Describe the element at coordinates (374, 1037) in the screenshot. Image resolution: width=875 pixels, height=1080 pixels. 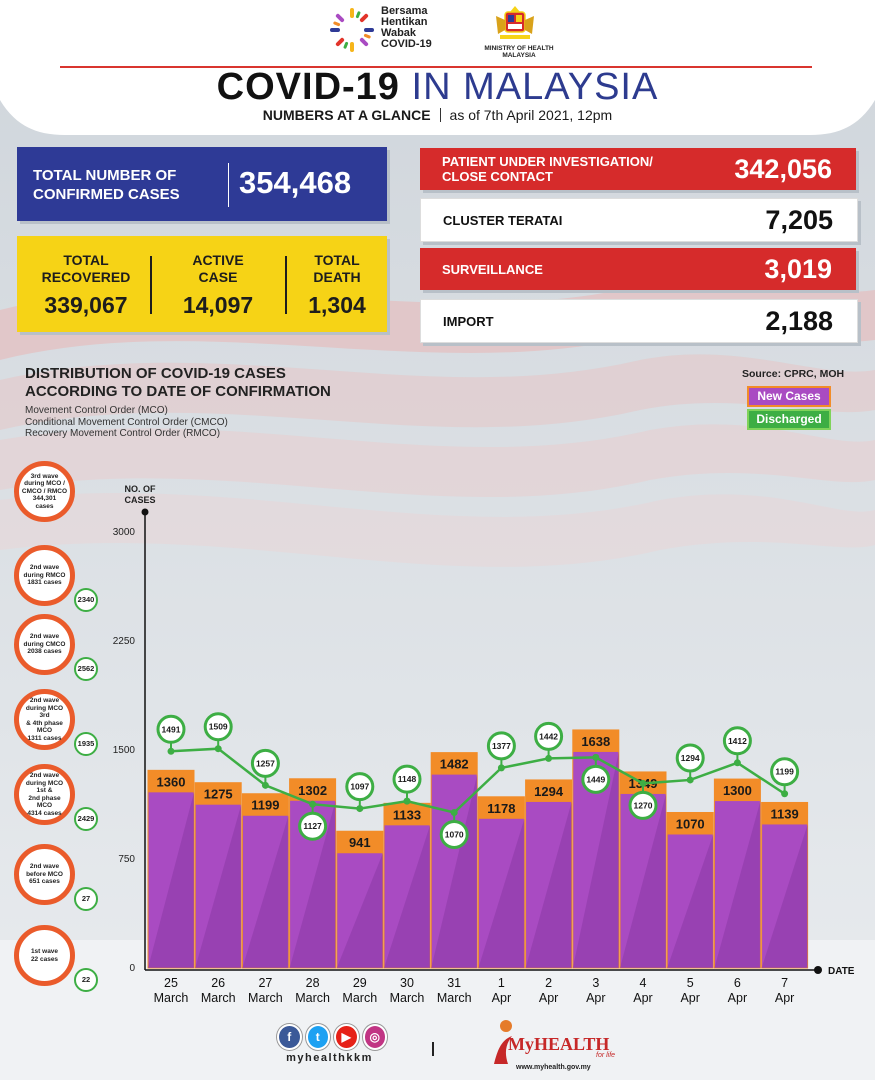
I see `instagram-icon: ◎` at that location.